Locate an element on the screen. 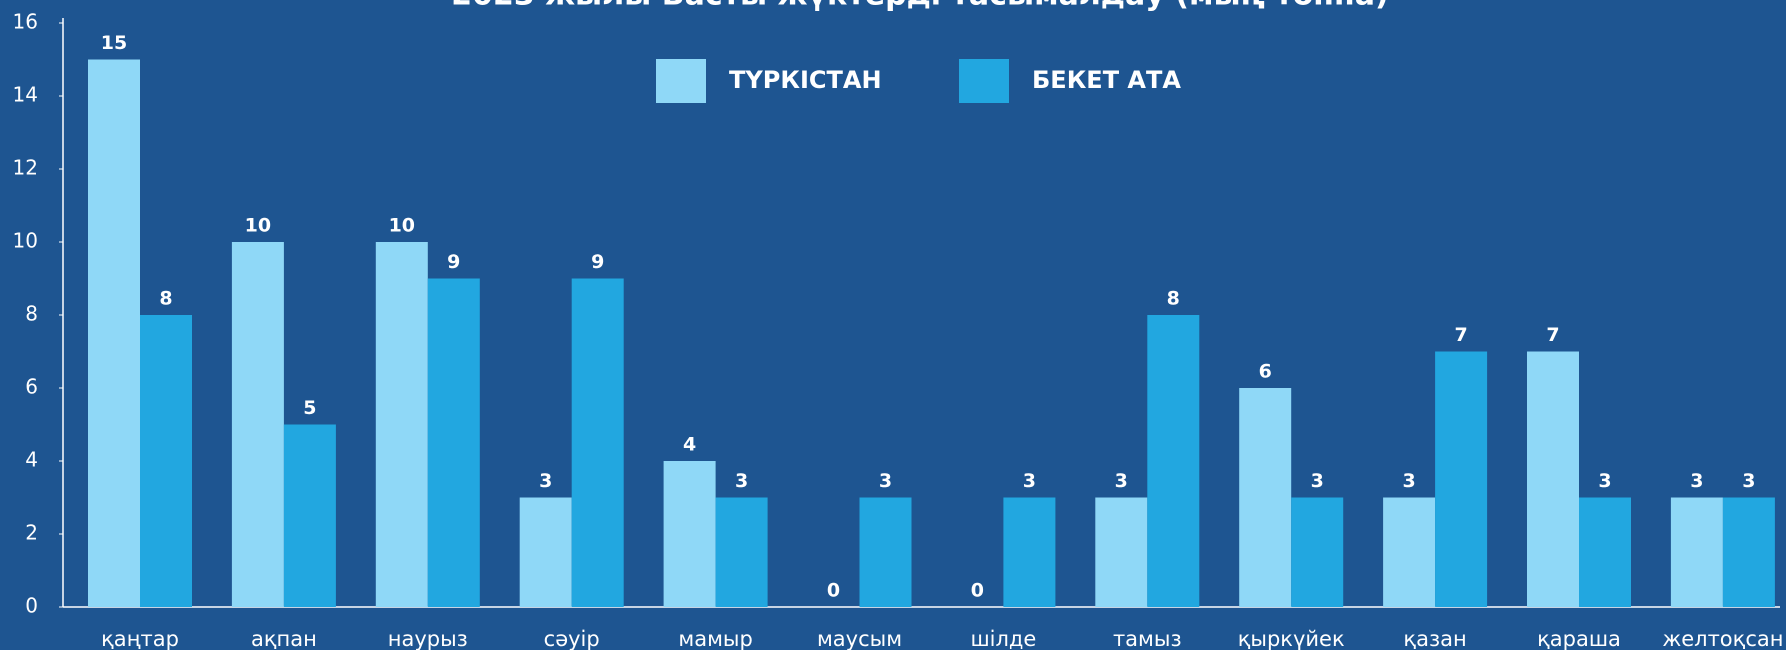 Image resolution: width=1786 pixels, height=650 pixels. value-label: 6 is located at coordinates (1265, 372).